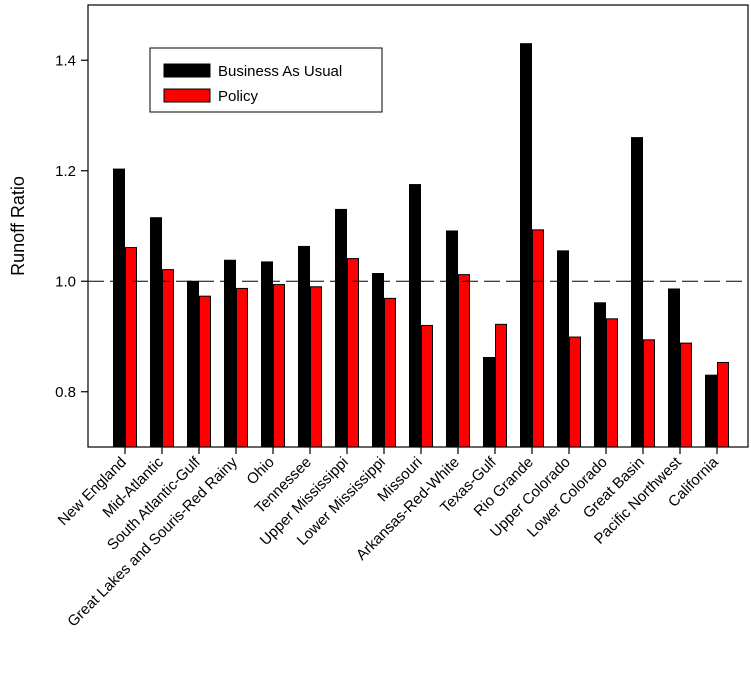 The width and height of the screenshot is (751, 697). I want to click on legend-label-2: Policy, so click(238, 96).